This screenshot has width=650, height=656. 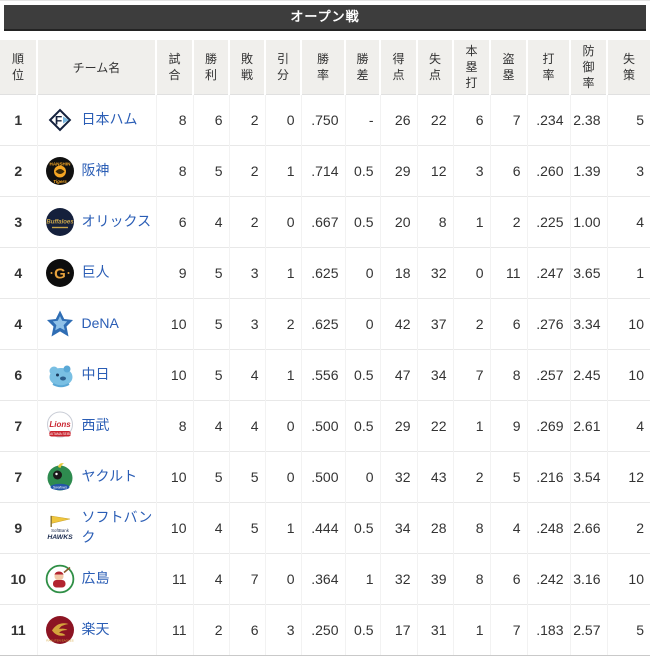 I want to click on team-row-fighters: 1 F 日本ハム 8 6 2 0.750-26 22 6 7.234 2.38 5, so click(x=325, y=120).